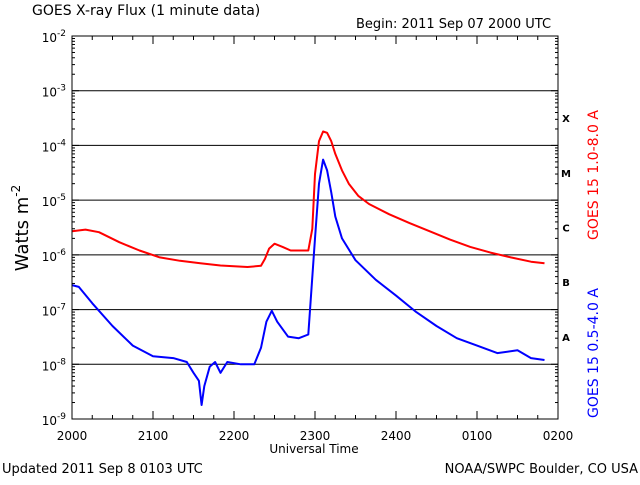  I want to click on y-tick-label: 10⁻⁹, so click(54, 420).